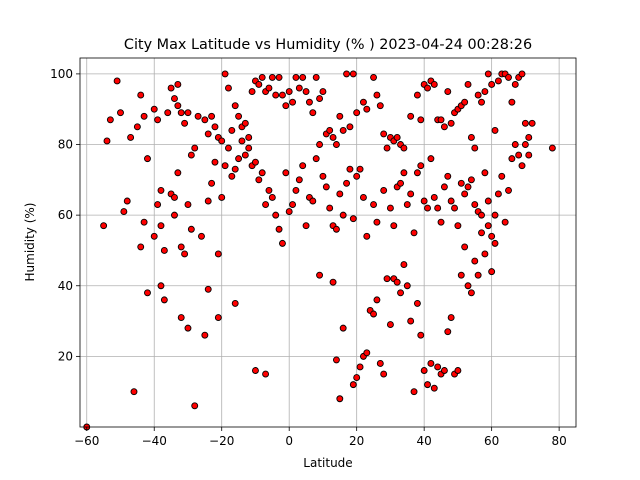  What do you see at coordinates (221, 441) in the screenshot?
I see `x-tick-label: −20` at bounding box center [221, 441].